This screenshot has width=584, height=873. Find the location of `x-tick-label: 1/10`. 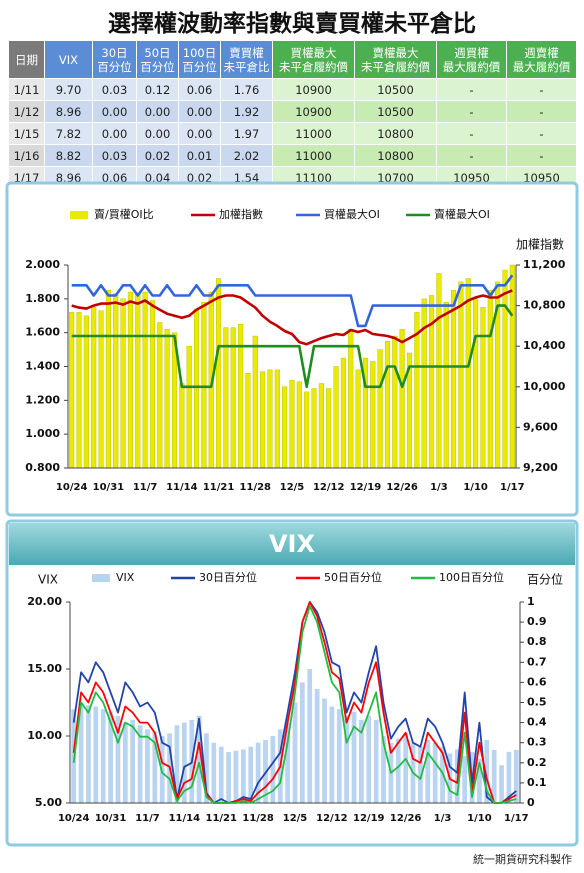

x-tick-label: 1/10 is located at coordinates (475, 487).